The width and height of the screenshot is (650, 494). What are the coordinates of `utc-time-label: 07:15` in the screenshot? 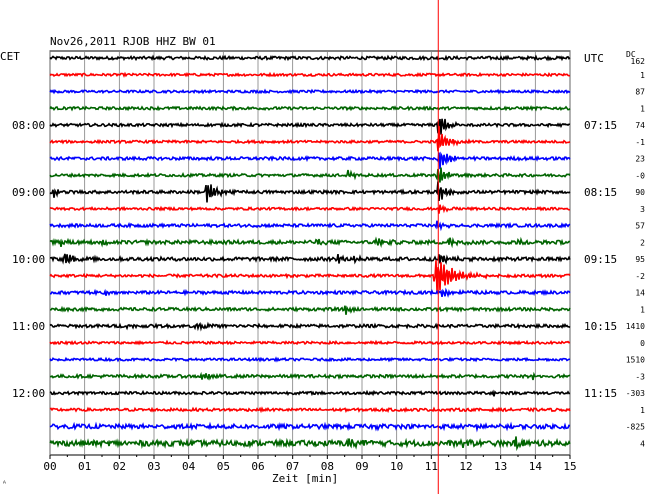 It's located at (600, 125).